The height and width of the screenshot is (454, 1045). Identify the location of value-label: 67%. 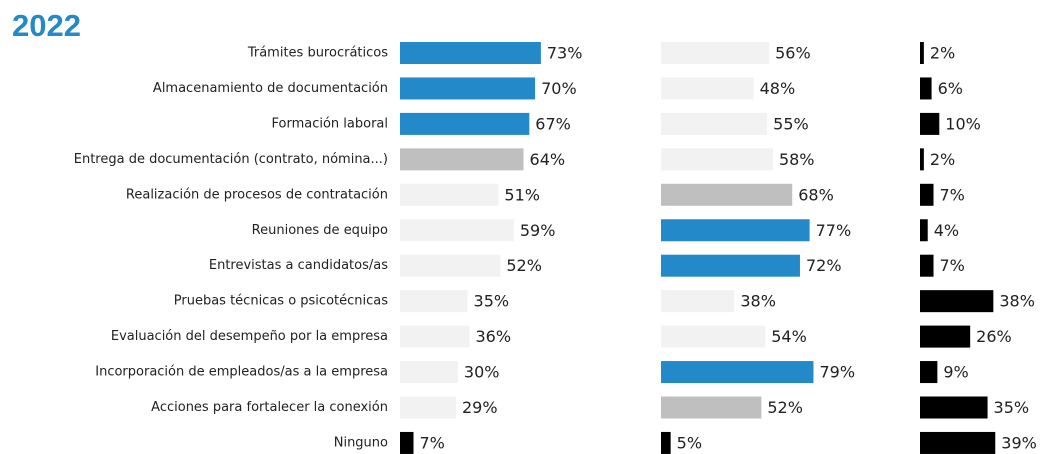
(553, 123).